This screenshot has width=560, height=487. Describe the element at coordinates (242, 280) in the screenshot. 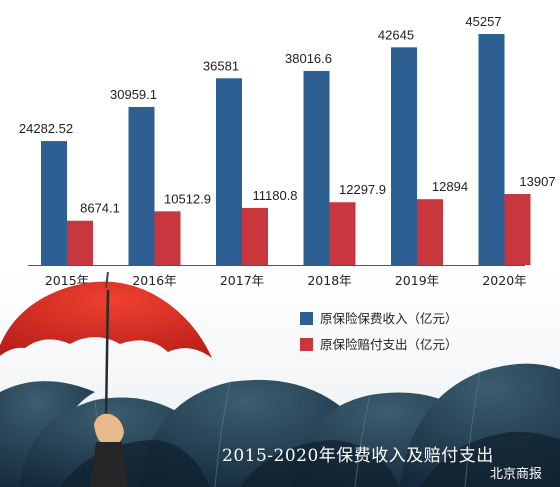

I see `x-tick-label-2: 2017年` at that location.